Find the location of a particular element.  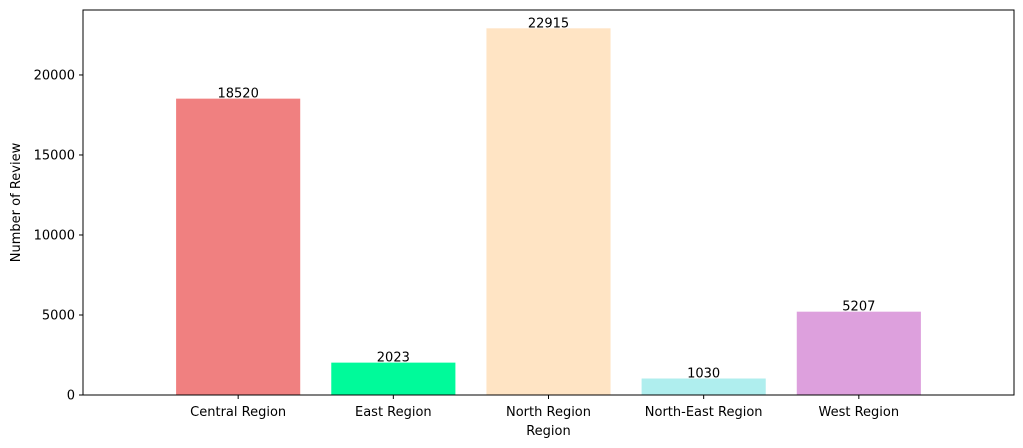

bar-value-label: 1030 is located at coordinates (703, 374).